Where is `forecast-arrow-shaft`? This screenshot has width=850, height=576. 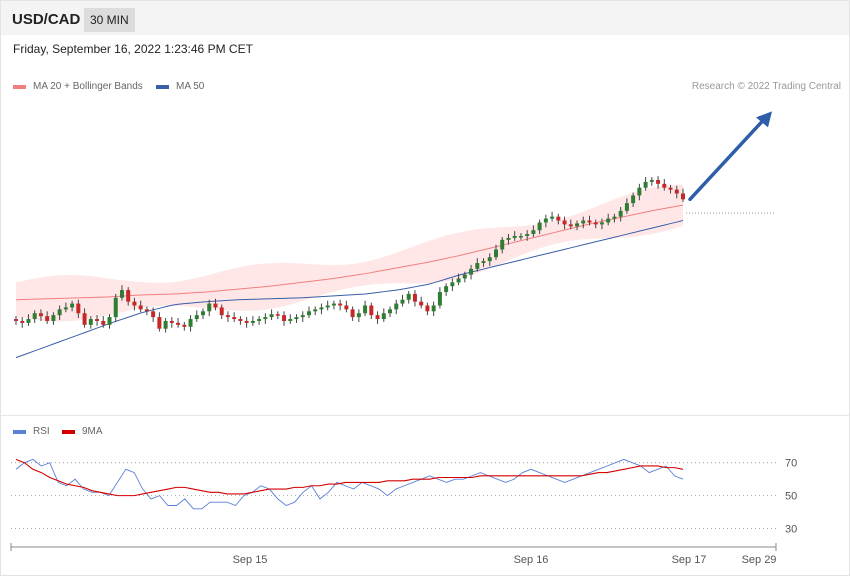 forecast-arrow-shaft is located at coordinates (727, 159).